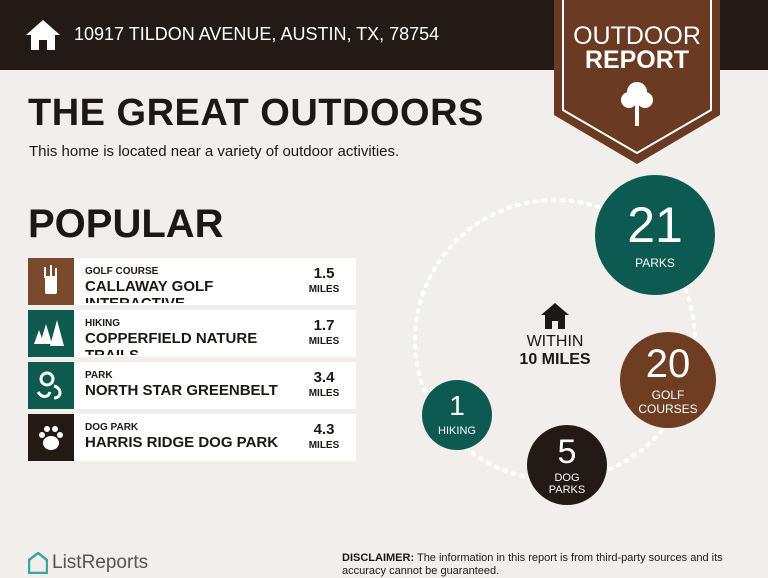 This screenshot has width=768, height=578. Describe the element at coordinates (99, 375) in the screenshot. I see `category: PARK` at that location.